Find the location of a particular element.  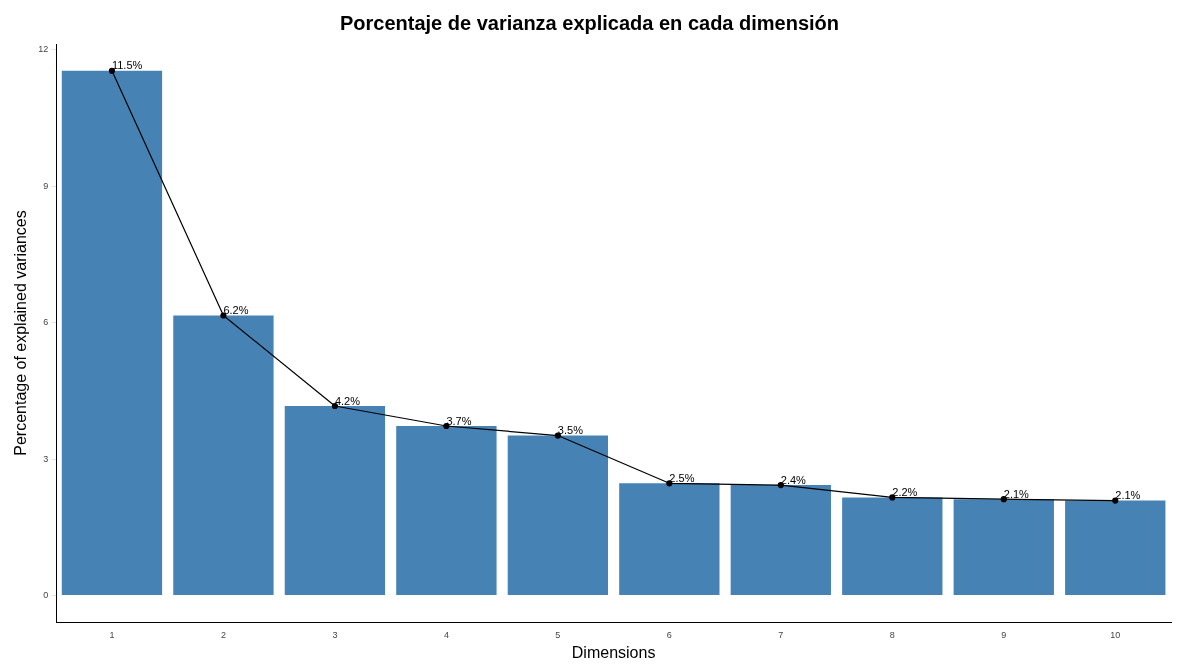

x-tick-label: 7 is located at coordinates (781, 634).